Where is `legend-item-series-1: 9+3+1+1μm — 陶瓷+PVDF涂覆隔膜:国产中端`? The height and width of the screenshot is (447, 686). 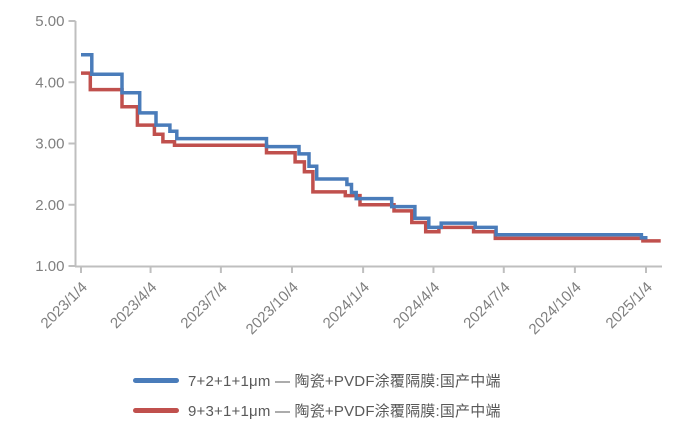 legend-item-series-1: 9+3+1+1μm — 陶瓷+PVDF涂覆隔膜:国产中端 is located at coordinates (343, 410).